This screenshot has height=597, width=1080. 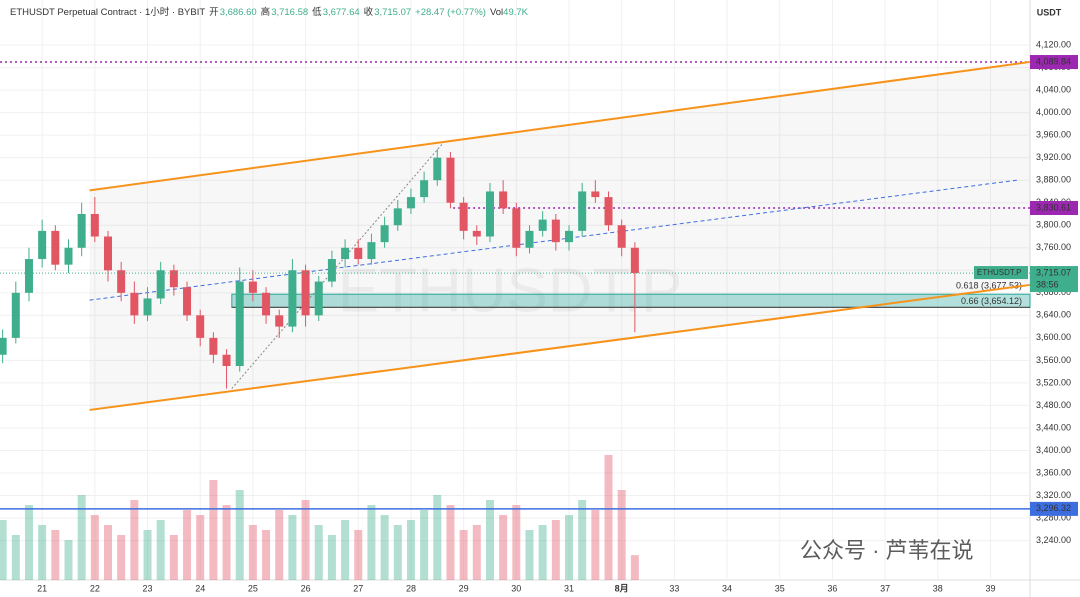 What do you see at coordinates (95, 588) in the screenshot?
I see `x-tick-label: 22` at bounding box center [95, 588].